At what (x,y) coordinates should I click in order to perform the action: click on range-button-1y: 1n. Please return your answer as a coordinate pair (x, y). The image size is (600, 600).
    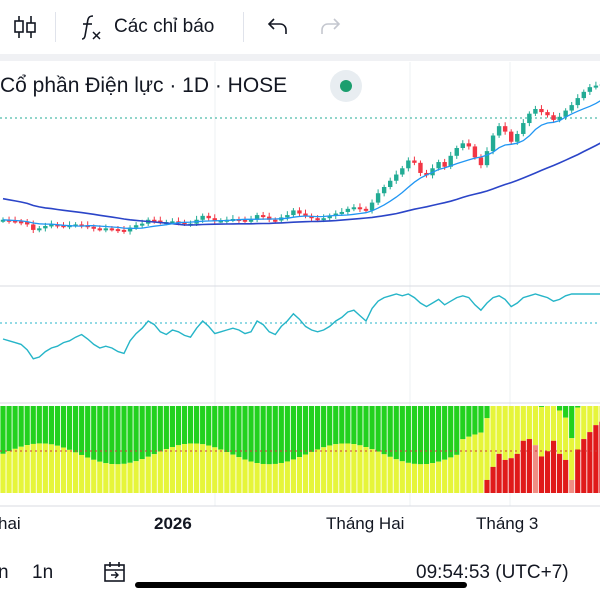
    Looking at the image, I should click on (43, 572).